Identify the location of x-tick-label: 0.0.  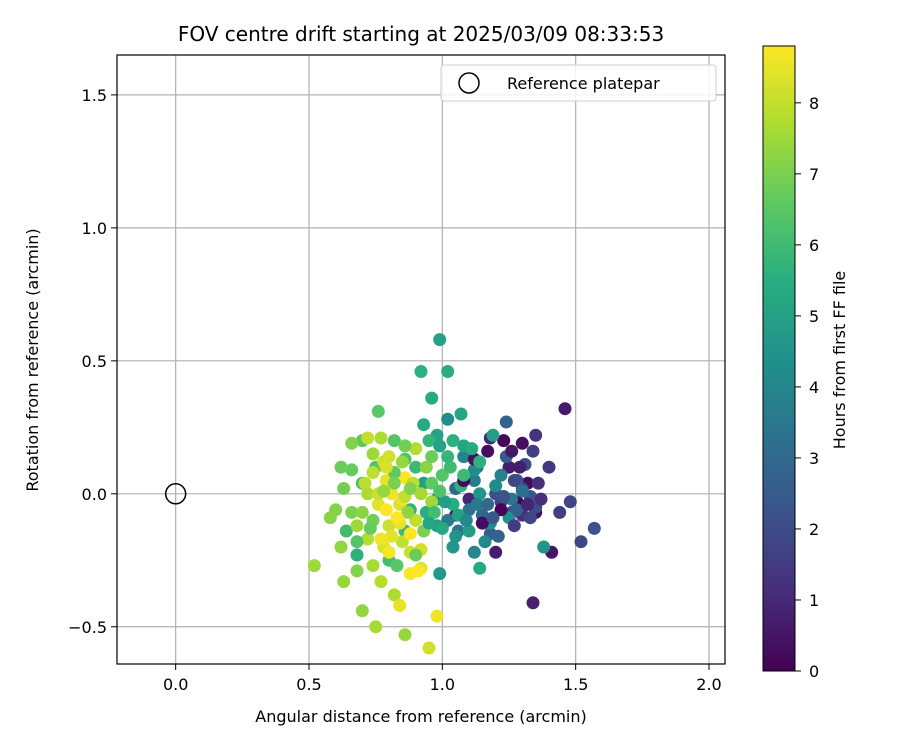
(175, 684).